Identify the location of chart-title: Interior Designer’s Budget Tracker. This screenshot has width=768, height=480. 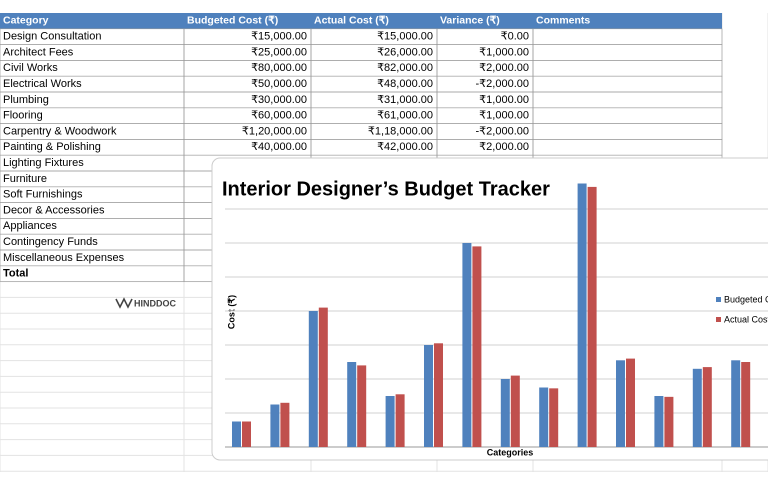
(386, 189).